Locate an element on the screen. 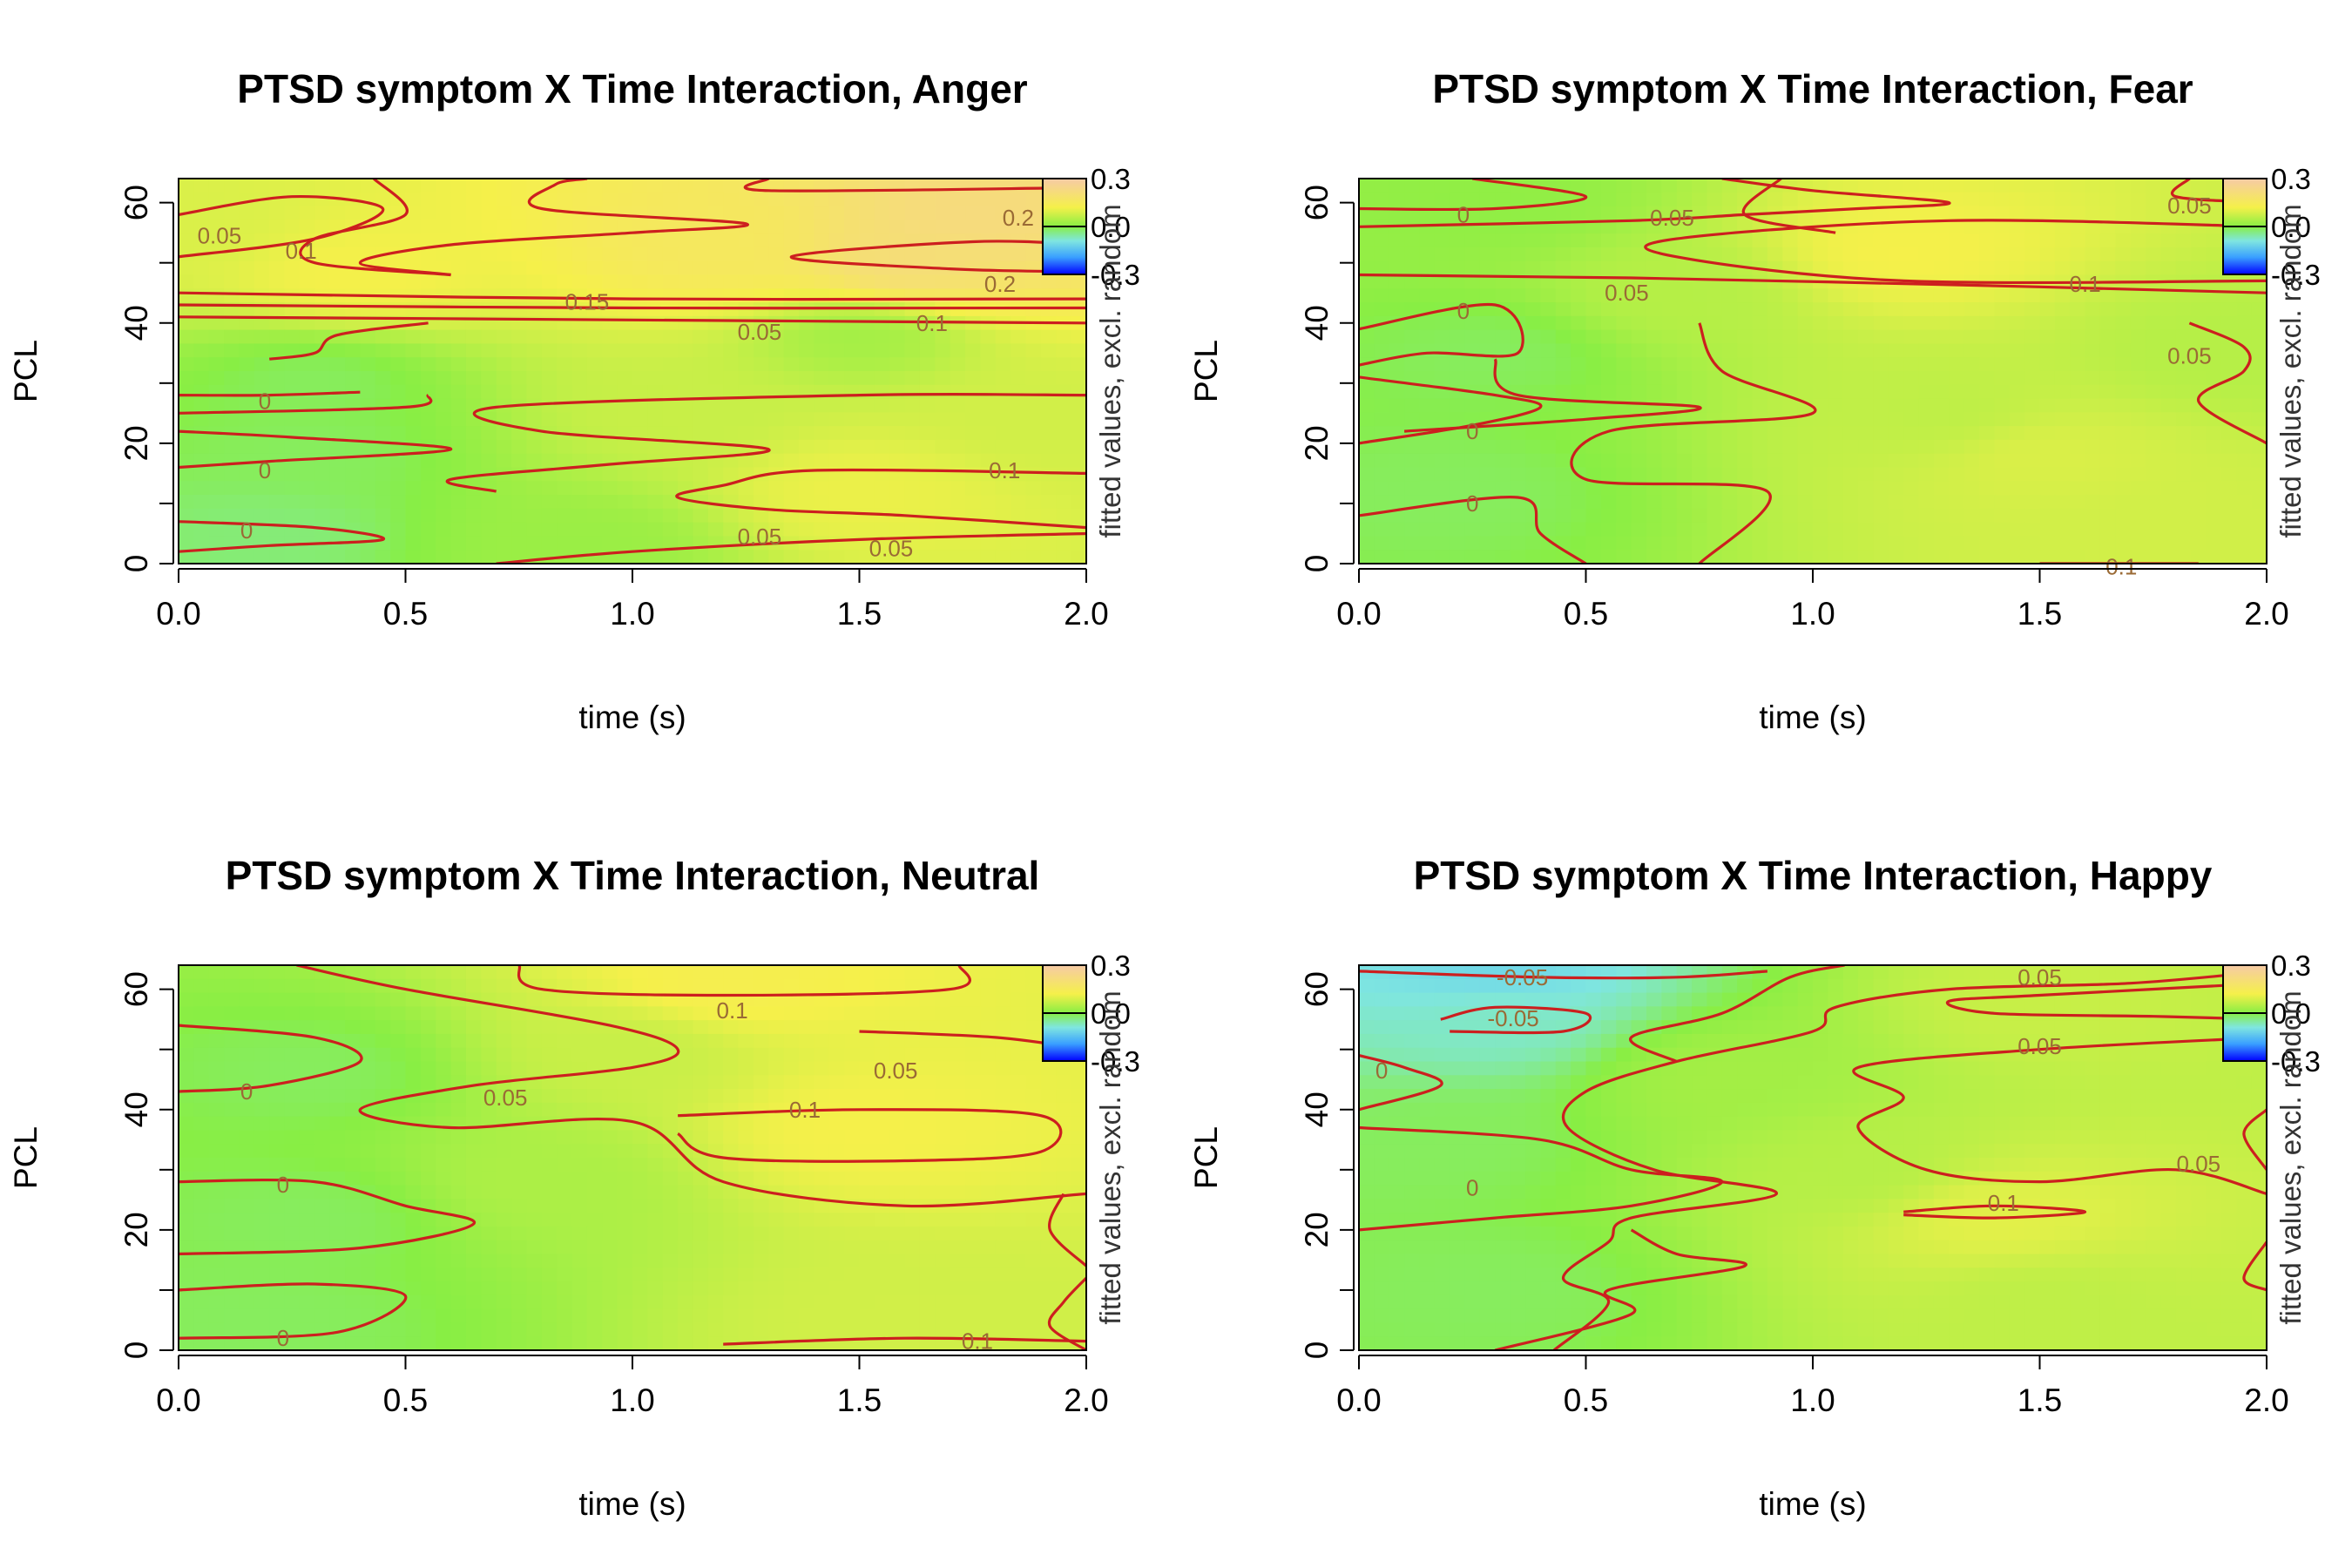 The image size is (2352, 1568). contour-line is located at coordinates (375, 228).